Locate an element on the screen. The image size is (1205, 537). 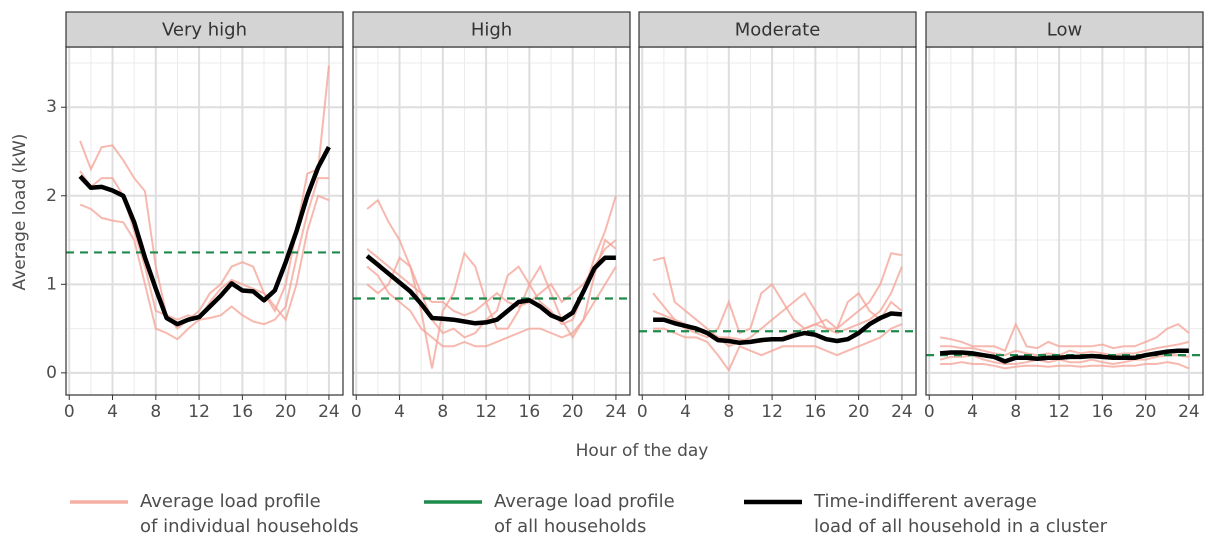
y-tick-label: 1 is located at coordinates (51, 284).